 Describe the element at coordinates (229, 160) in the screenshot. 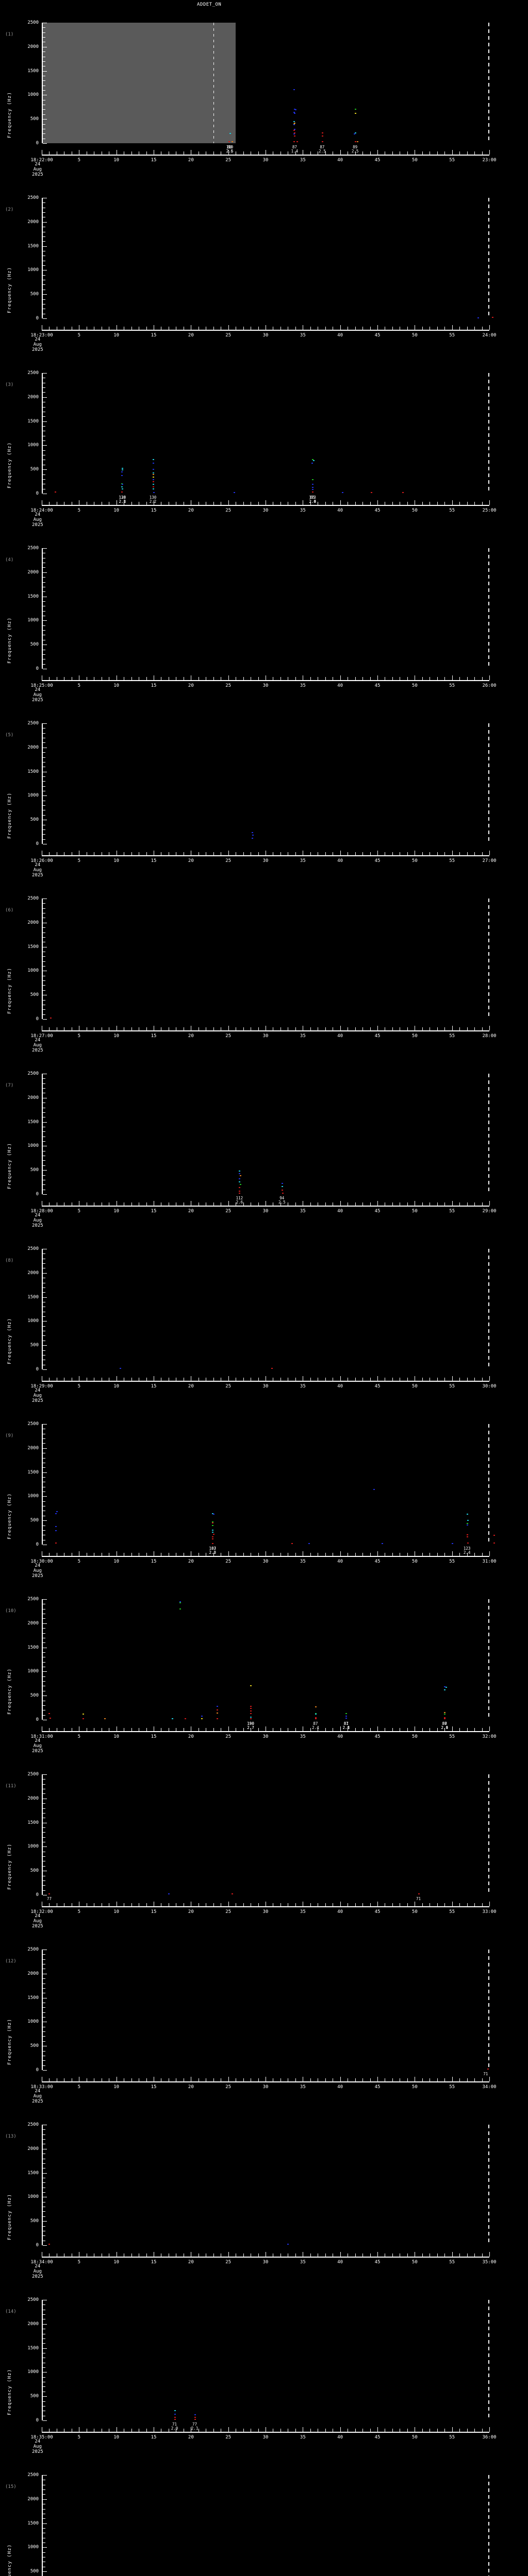

I see `x-tick-label: 25` at that location.